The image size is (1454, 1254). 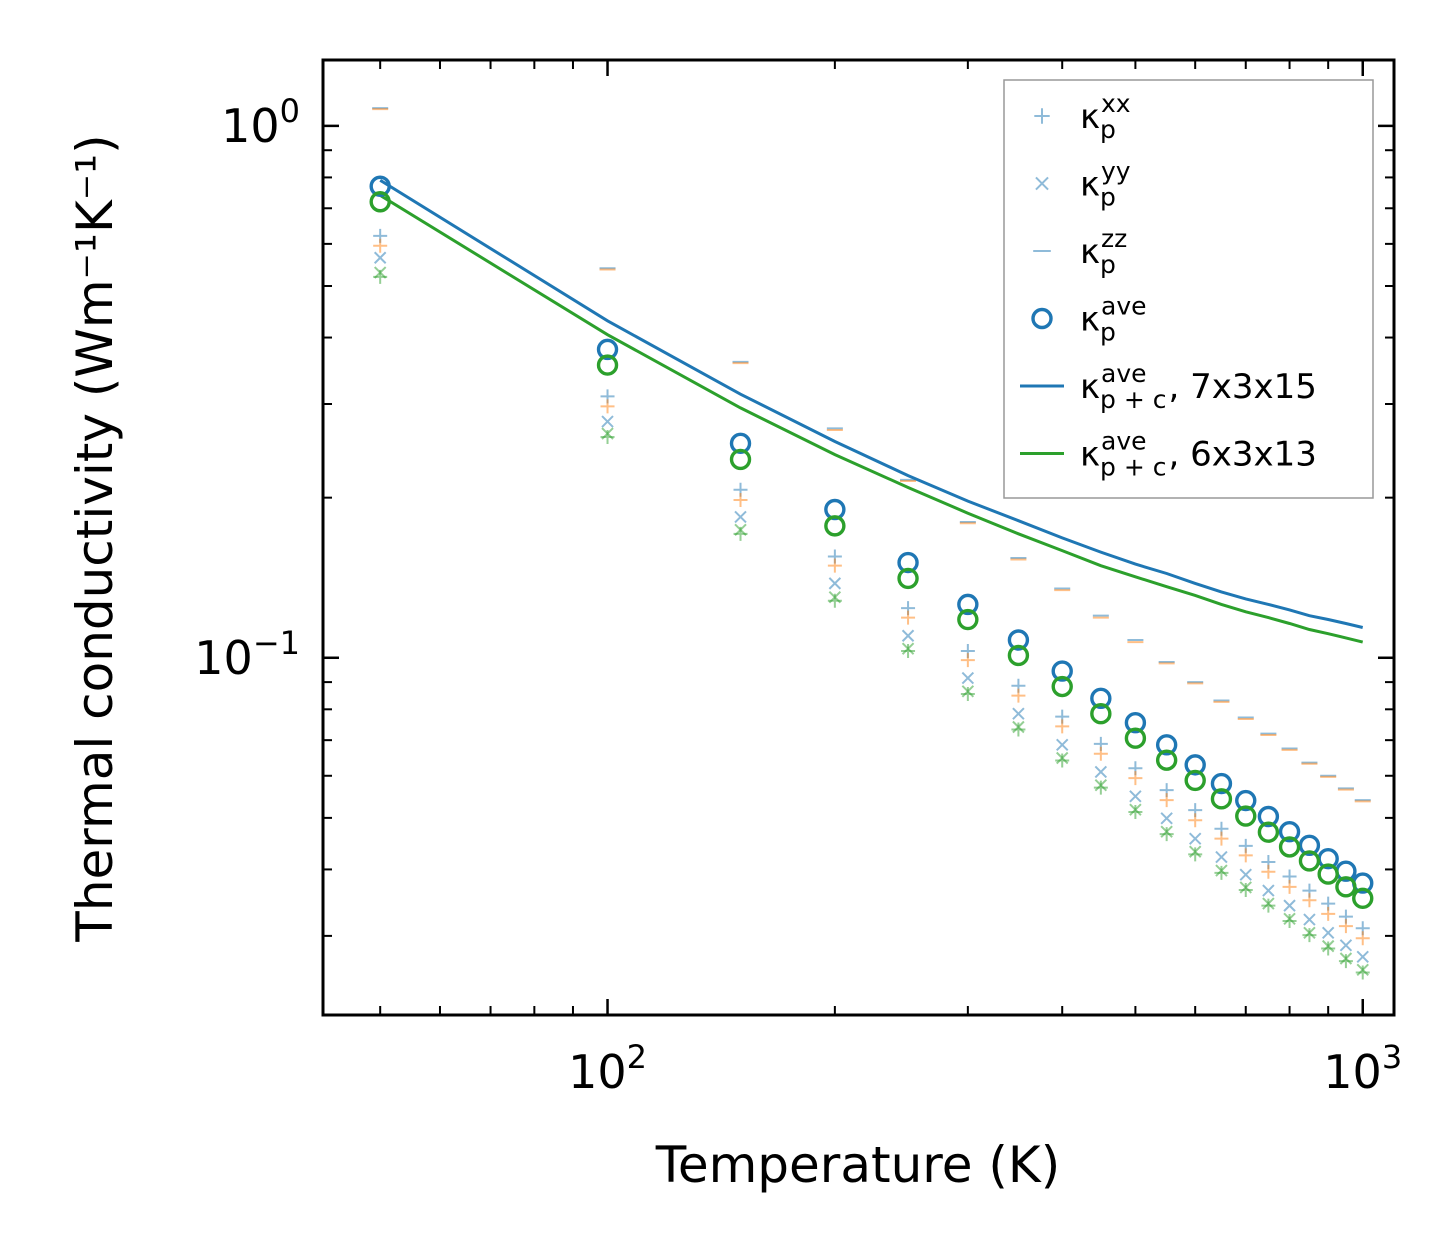 I want to click on legend-sup-1: yy, so click(x=1116, y=171).